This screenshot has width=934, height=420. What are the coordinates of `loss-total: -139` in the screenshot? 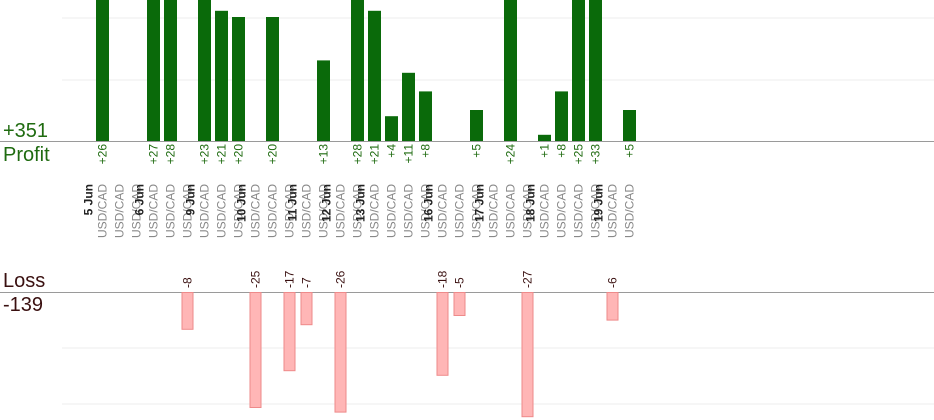 It's located at (23, 305).